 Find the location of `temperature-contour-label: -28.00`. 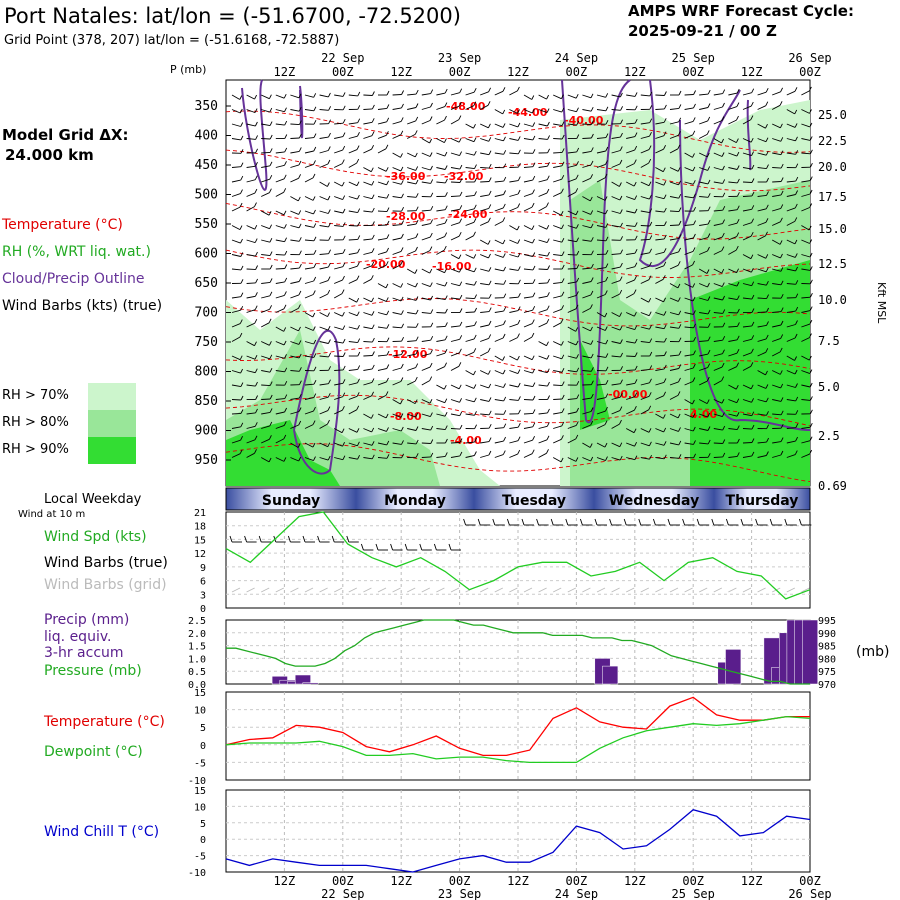

temperature-contour-label: -28.00 is located at coordinates (406, 216).